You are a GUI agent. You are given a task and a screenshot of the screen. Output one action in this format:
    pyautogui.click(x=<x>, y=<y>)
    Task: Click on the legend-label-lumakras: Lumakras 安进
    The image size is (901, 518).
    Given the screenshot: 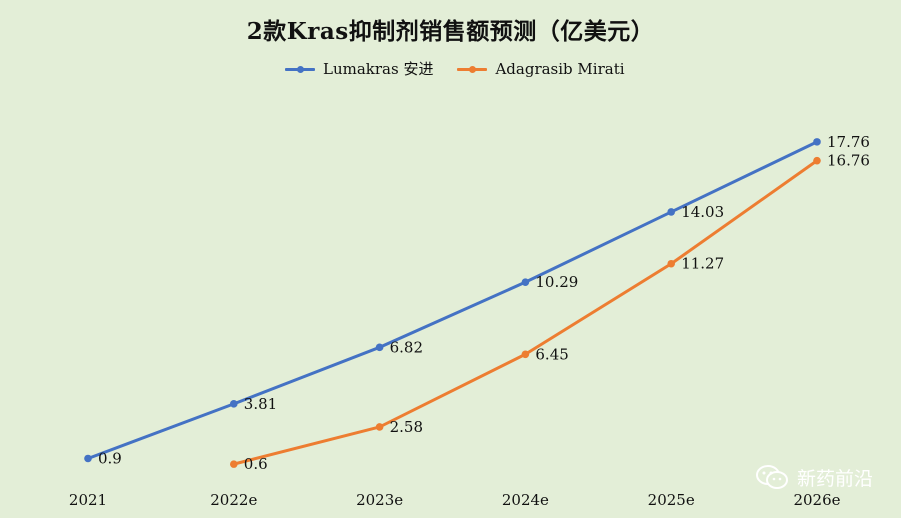 What is the action you would take?
    pyautogui.click(x=378, y=69)
    